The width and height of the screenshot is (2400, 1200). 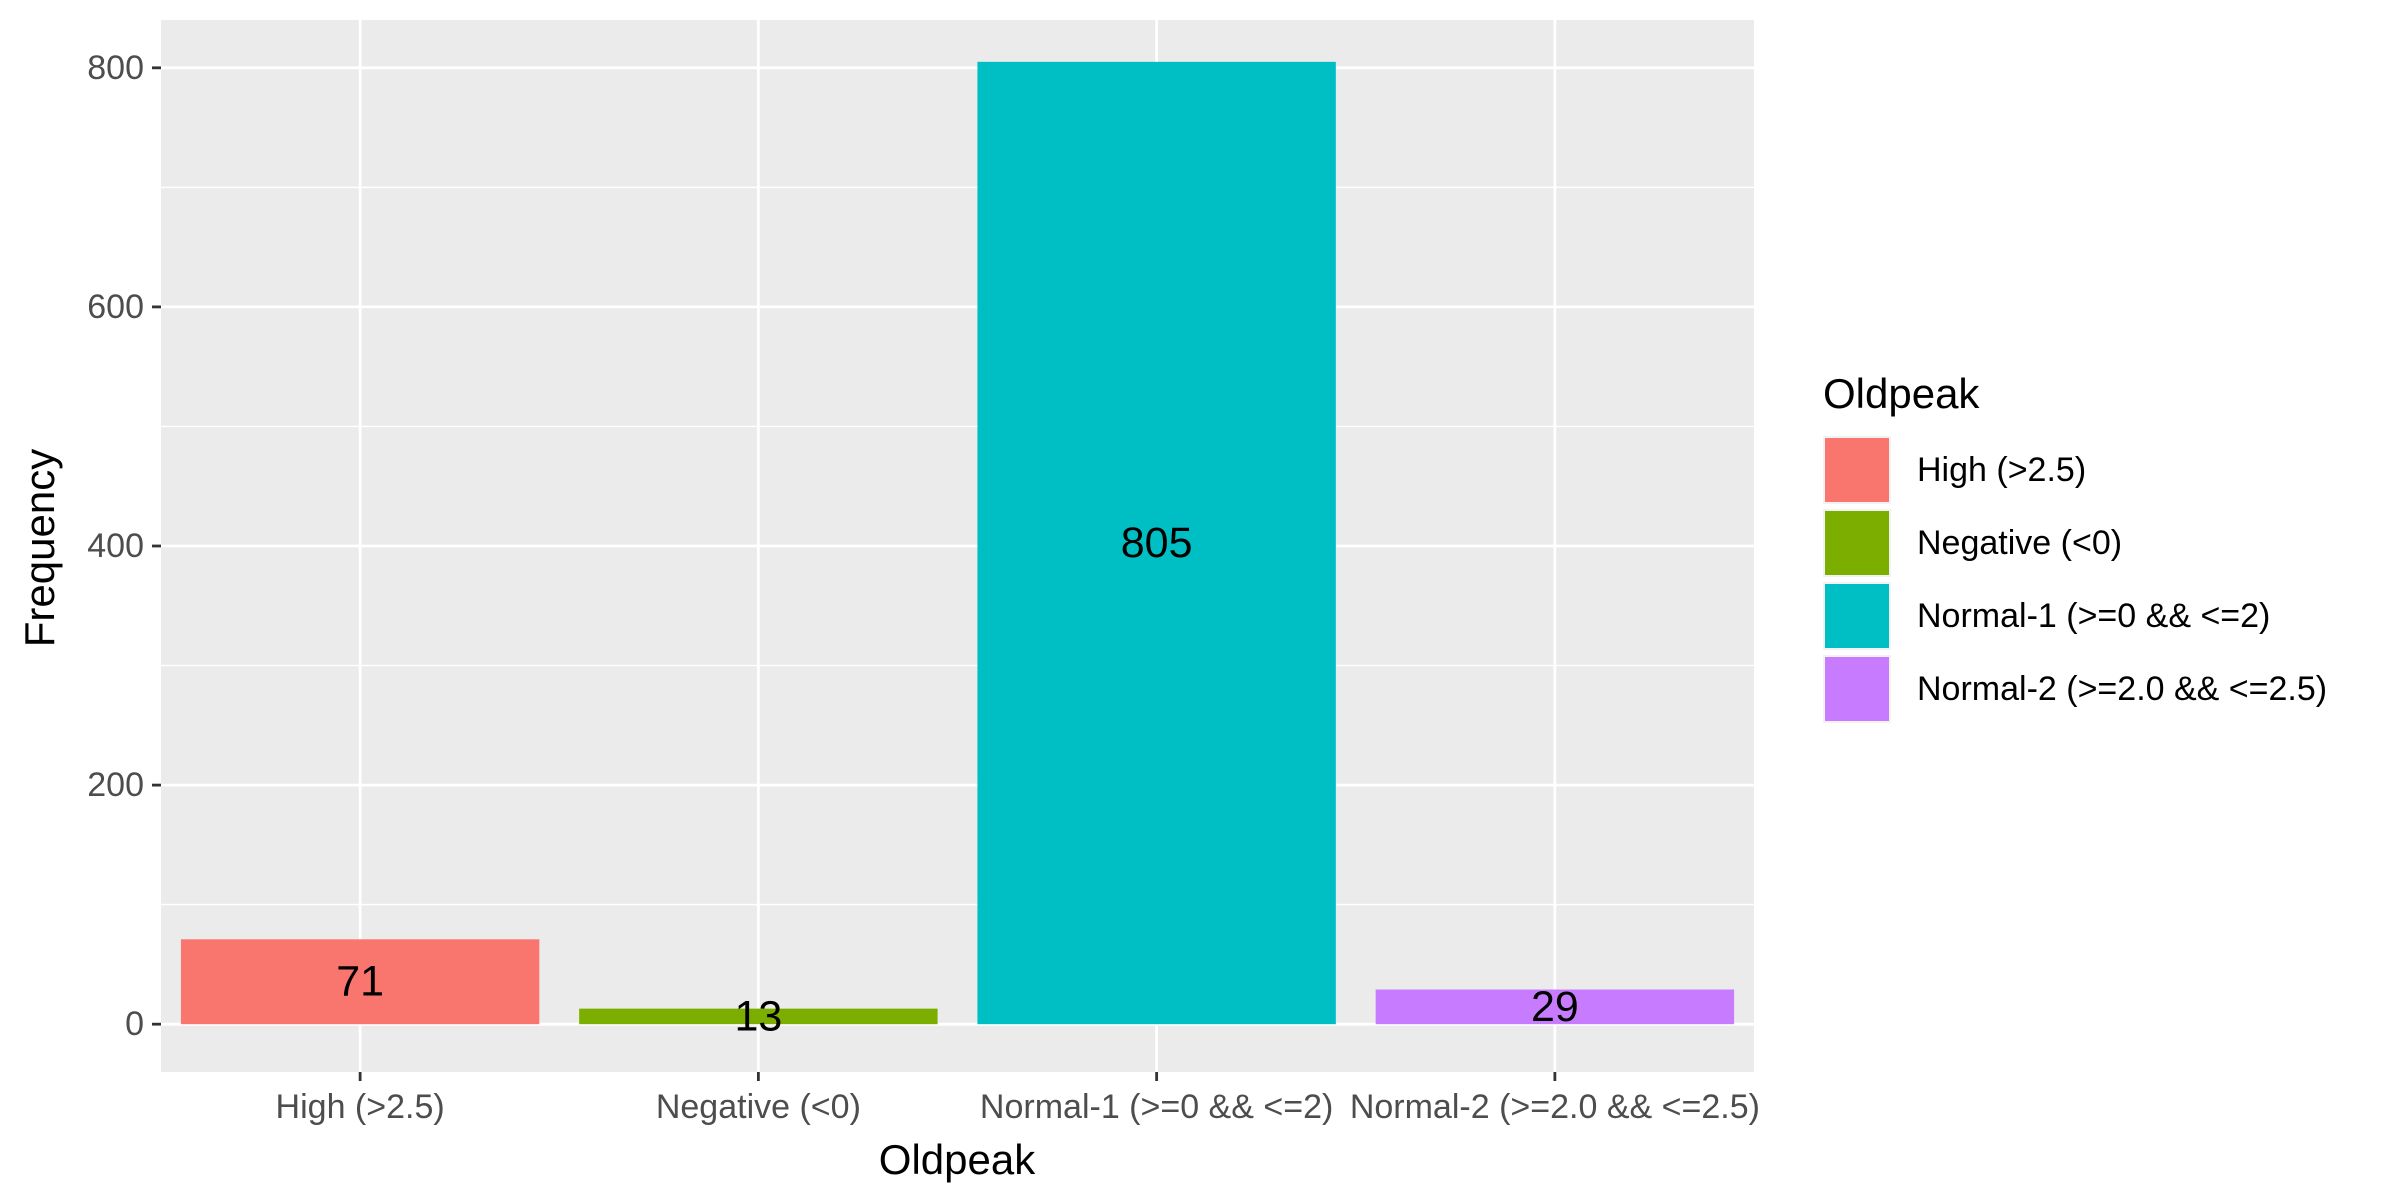 I want to click on legend-title: Oldpeak, so click(x=1901, y=393).